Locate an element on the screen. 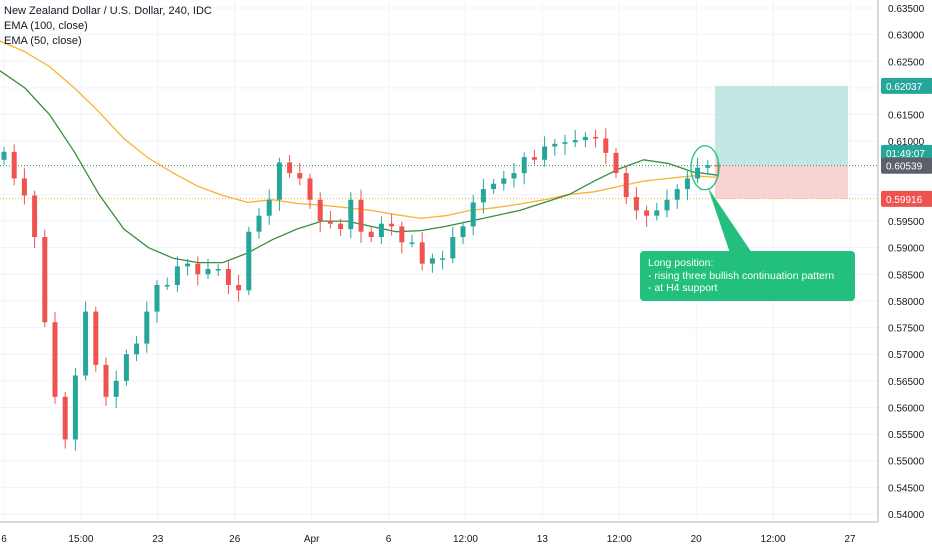 The height and width of the screenshot is (550, 932). price-tick-label: 0.55000 is located at coordinates (906, 462).